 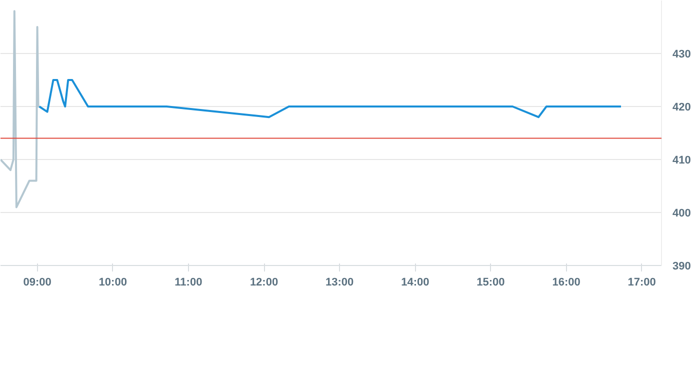 What do you see at coordinates (188, 282) in the screenshot?
I see `x-tick-label: 11:00` at bounding box center [188, 282].